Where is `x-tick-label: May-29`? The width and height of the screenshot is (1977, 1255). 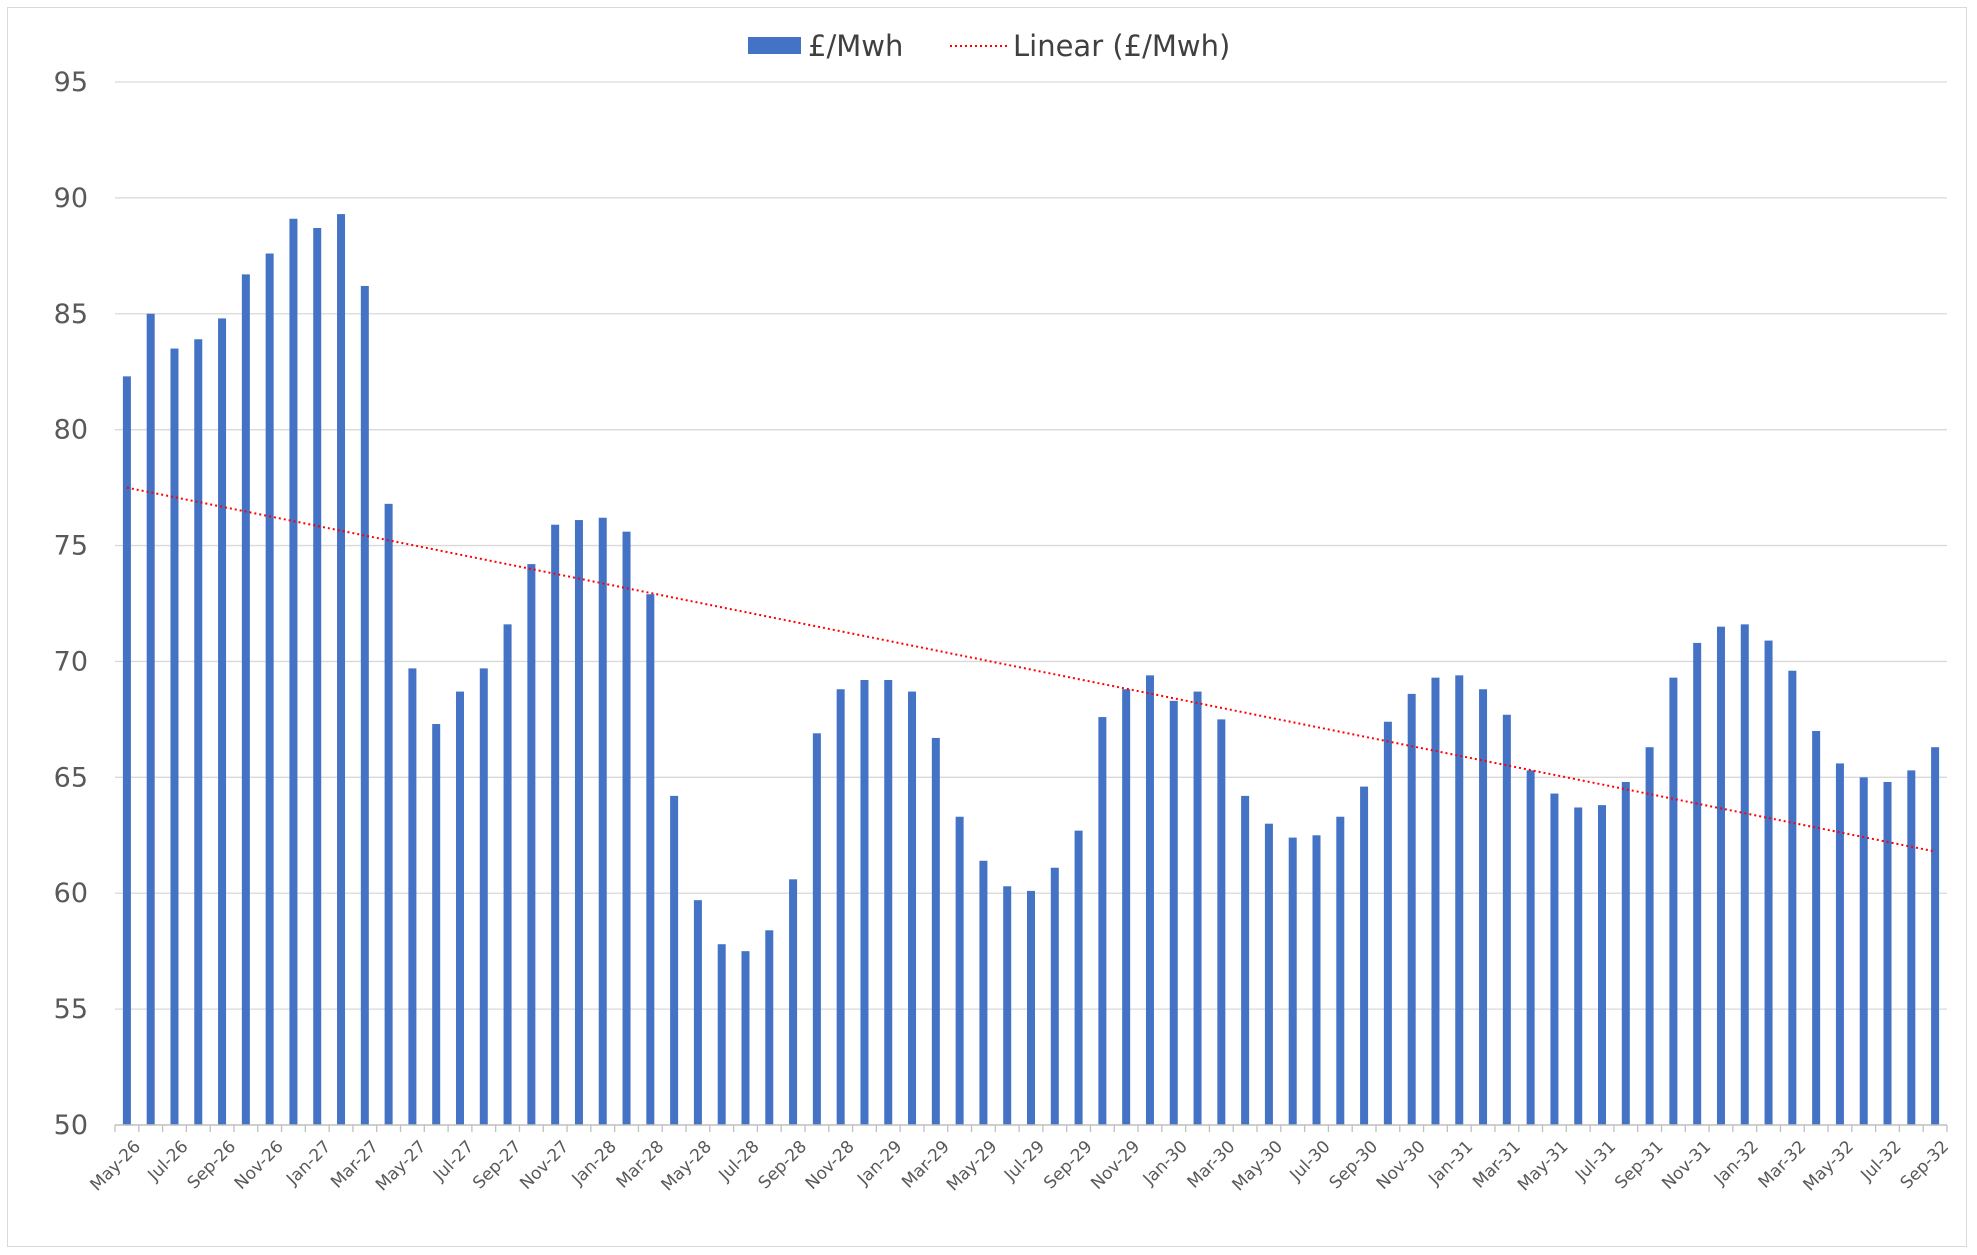 x-tick-label: May-29 is located at coordinates (972, 1166).